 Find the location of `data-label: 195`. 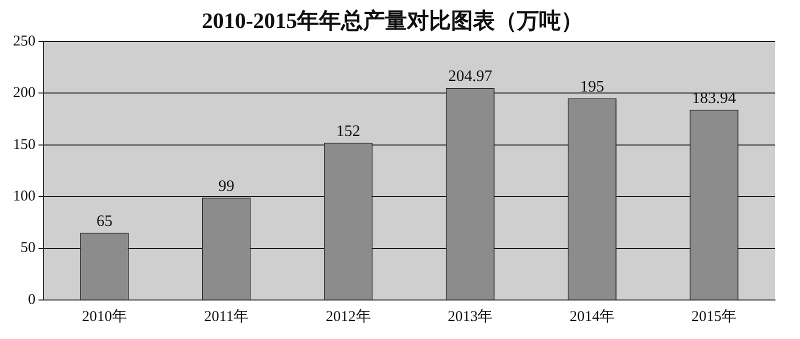

data-label: 195 is located at coordinates (592, 87).